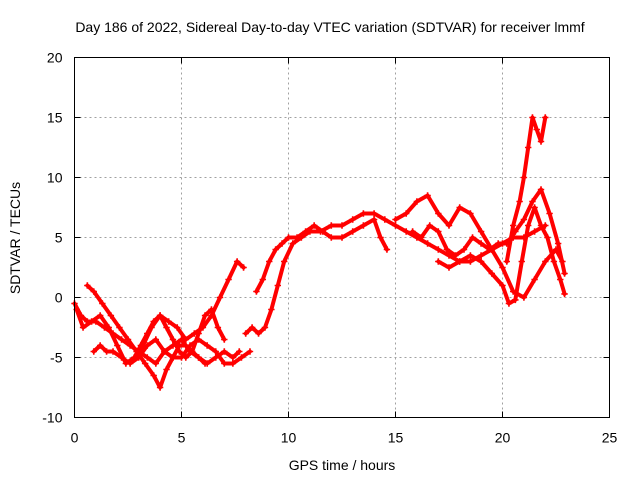  What do you see at coordinates (503, 438) in the screenshot?
I see `x-tick-label: 20` at bounding box center [503, 438].